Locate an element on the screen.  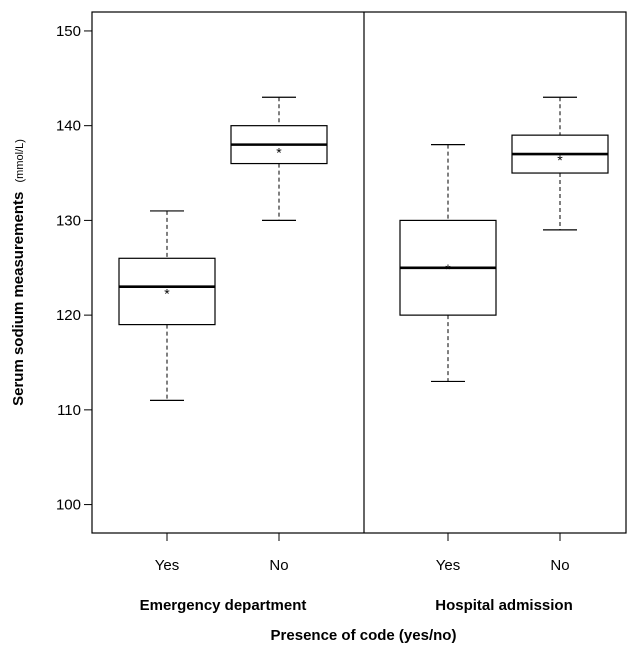
y-tick-label: 140 is located at coordinates (68, 126).